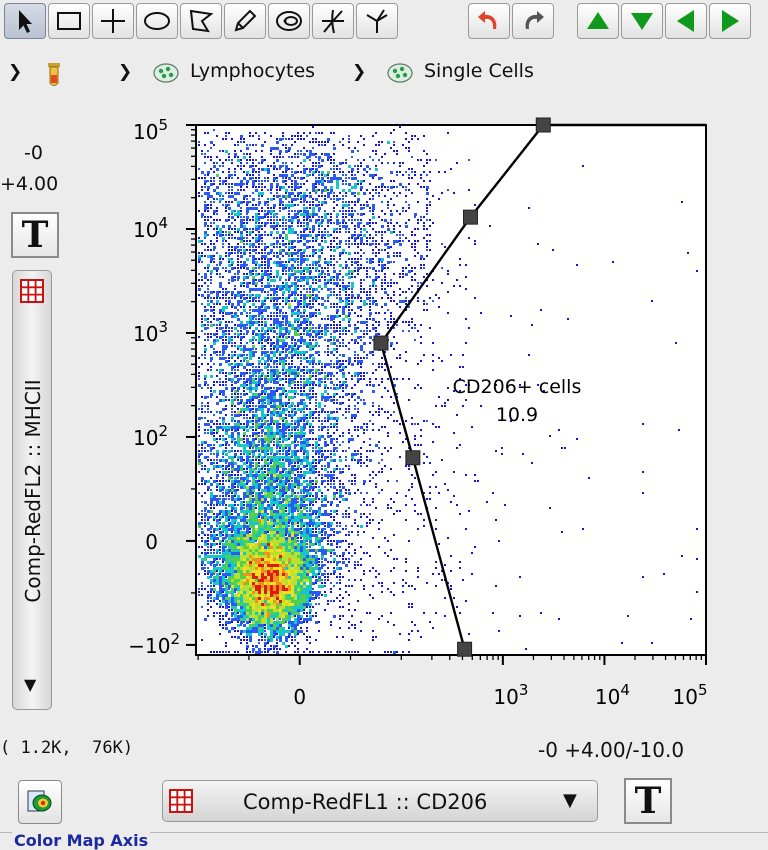 The image size is (768, 850). What do you see at coordinates (69, 21) in the screenshot?
I see `rectangle-gate-button` at bounding box center [69, 21].